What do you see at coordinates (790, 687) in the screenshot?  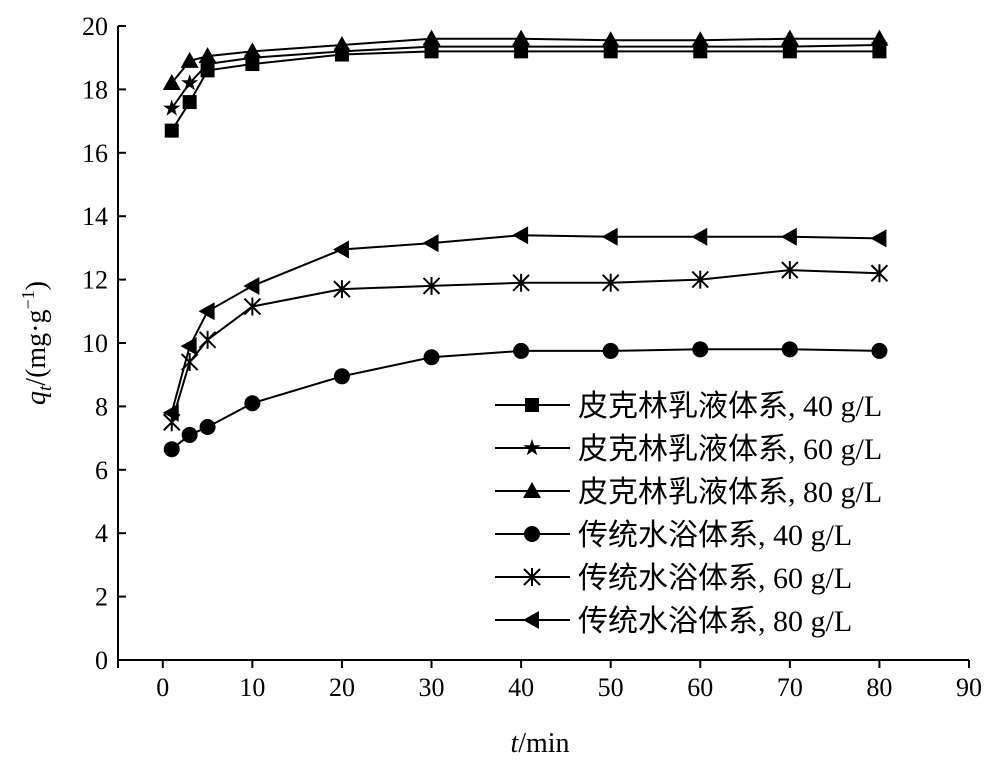 I see `x-tick-label: 70` at bounding box center [790, 687].